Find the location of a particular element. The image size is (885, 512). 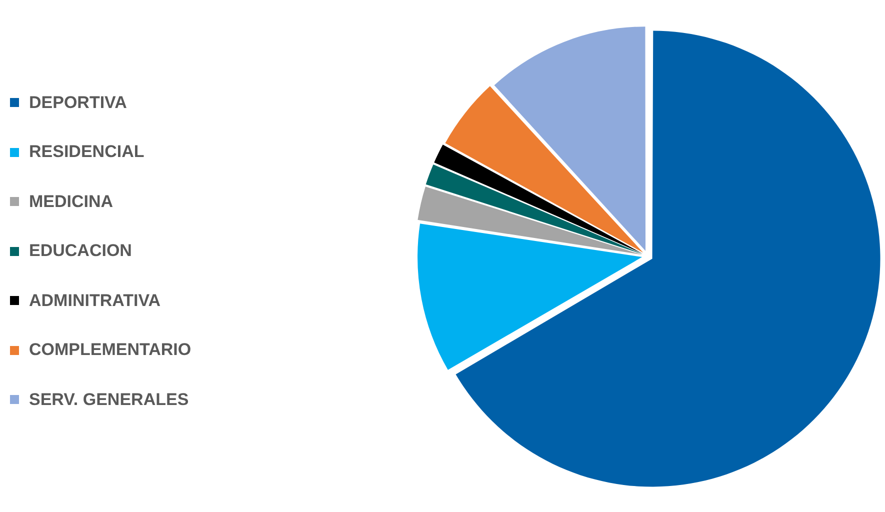

legend-label: MEDICINA is located at coordinates (71, 202).